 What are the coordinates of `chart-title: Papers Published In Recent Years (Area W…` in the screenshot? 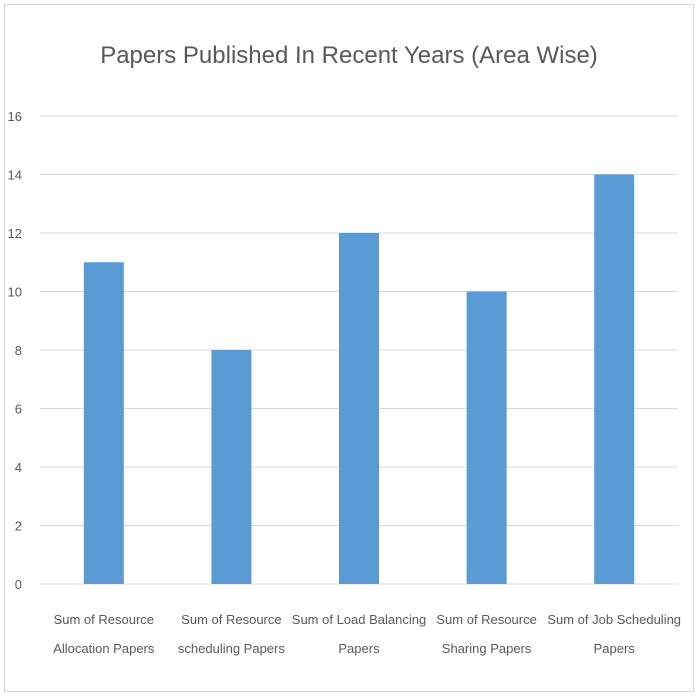 It's located at (349, 55).